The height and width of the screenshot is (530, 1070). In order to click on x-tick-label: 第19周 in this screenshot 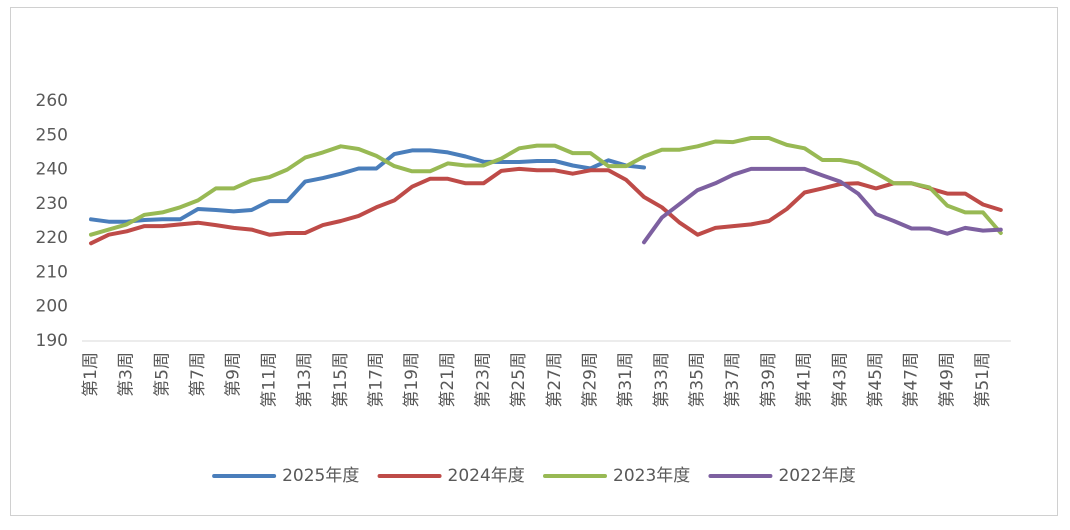, I will do `click(412, 380)`.